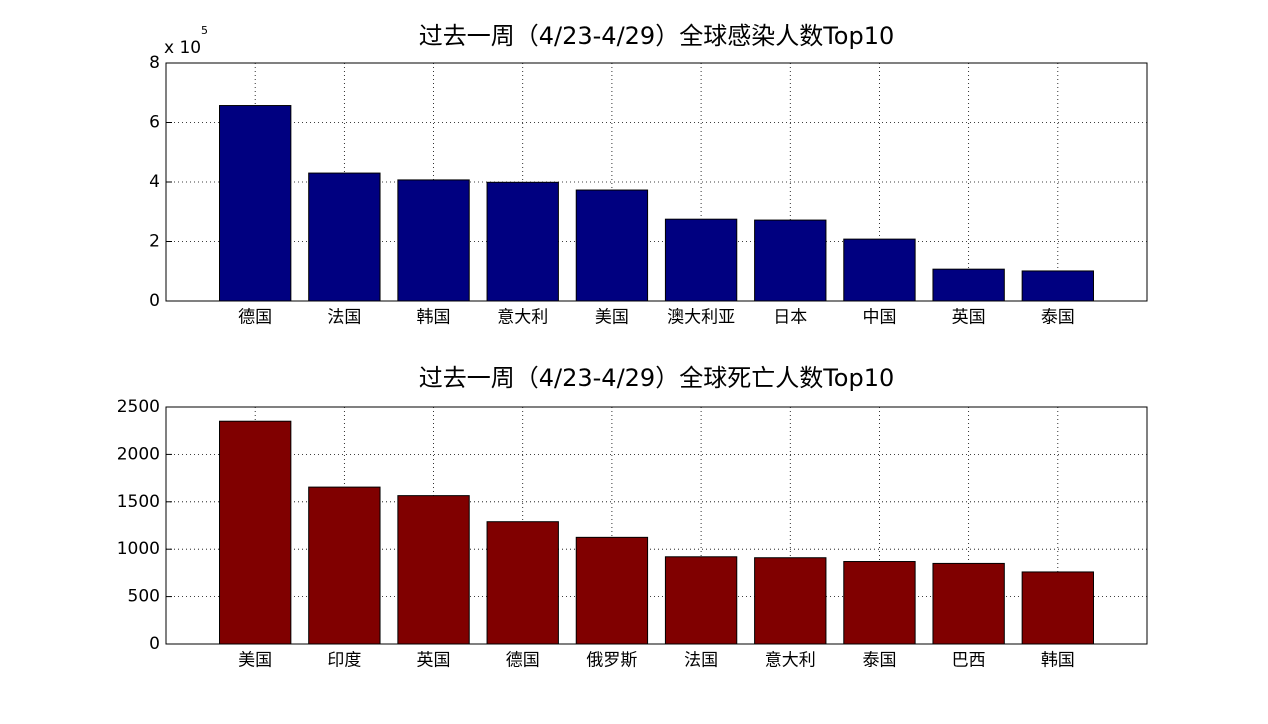 The image size is (1268, 724). What do you see at coordinates (790, 318) in the screenshot?
I see `x-tick-label: 日本` at bounding box center [790, 318].